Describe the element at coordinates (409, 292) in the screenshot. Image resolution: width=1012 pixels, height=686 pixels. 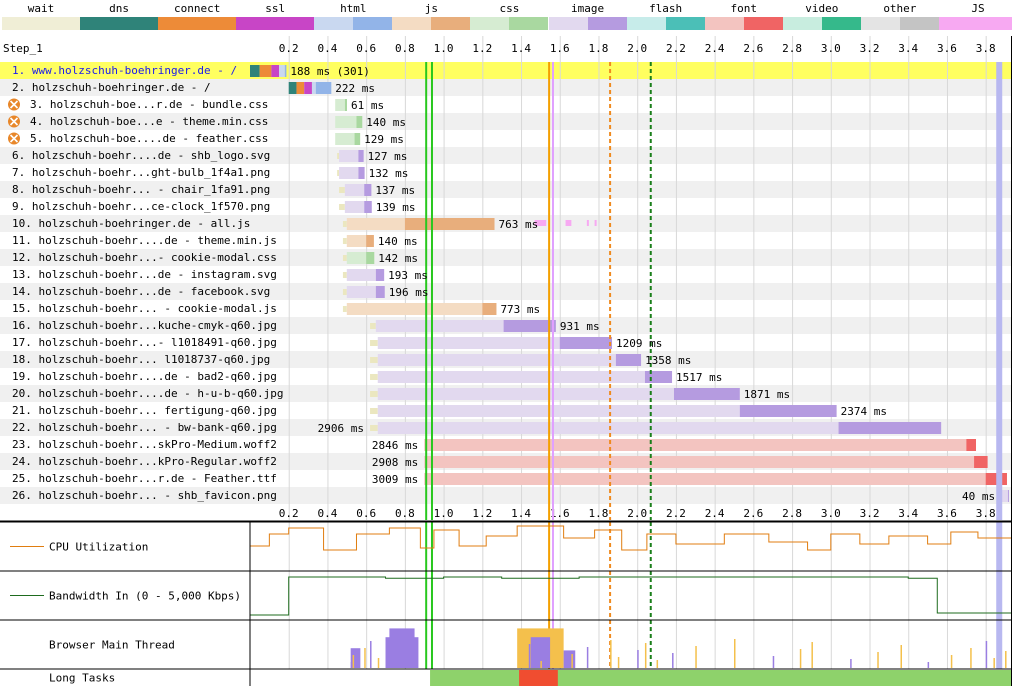
I see `request-timing-label: 196 ms` at that location.